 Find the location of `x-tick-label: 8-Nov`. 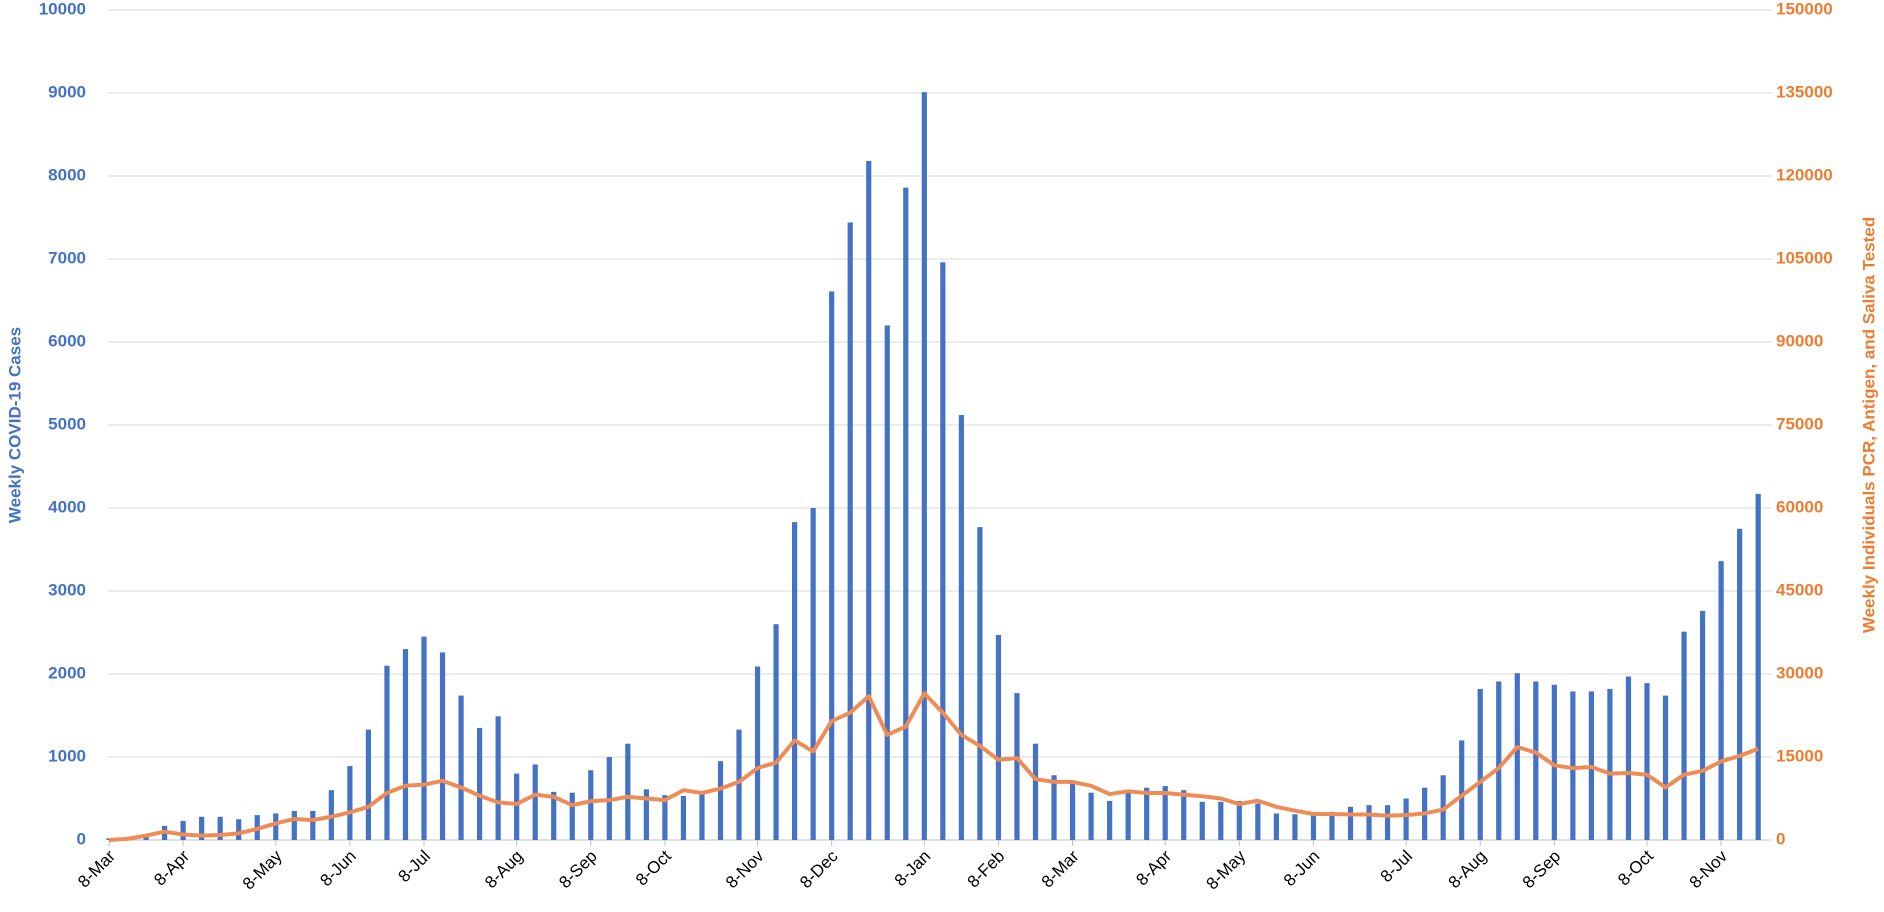

x-tick-label: 8-Nov is located at coordinates (1709, 869).